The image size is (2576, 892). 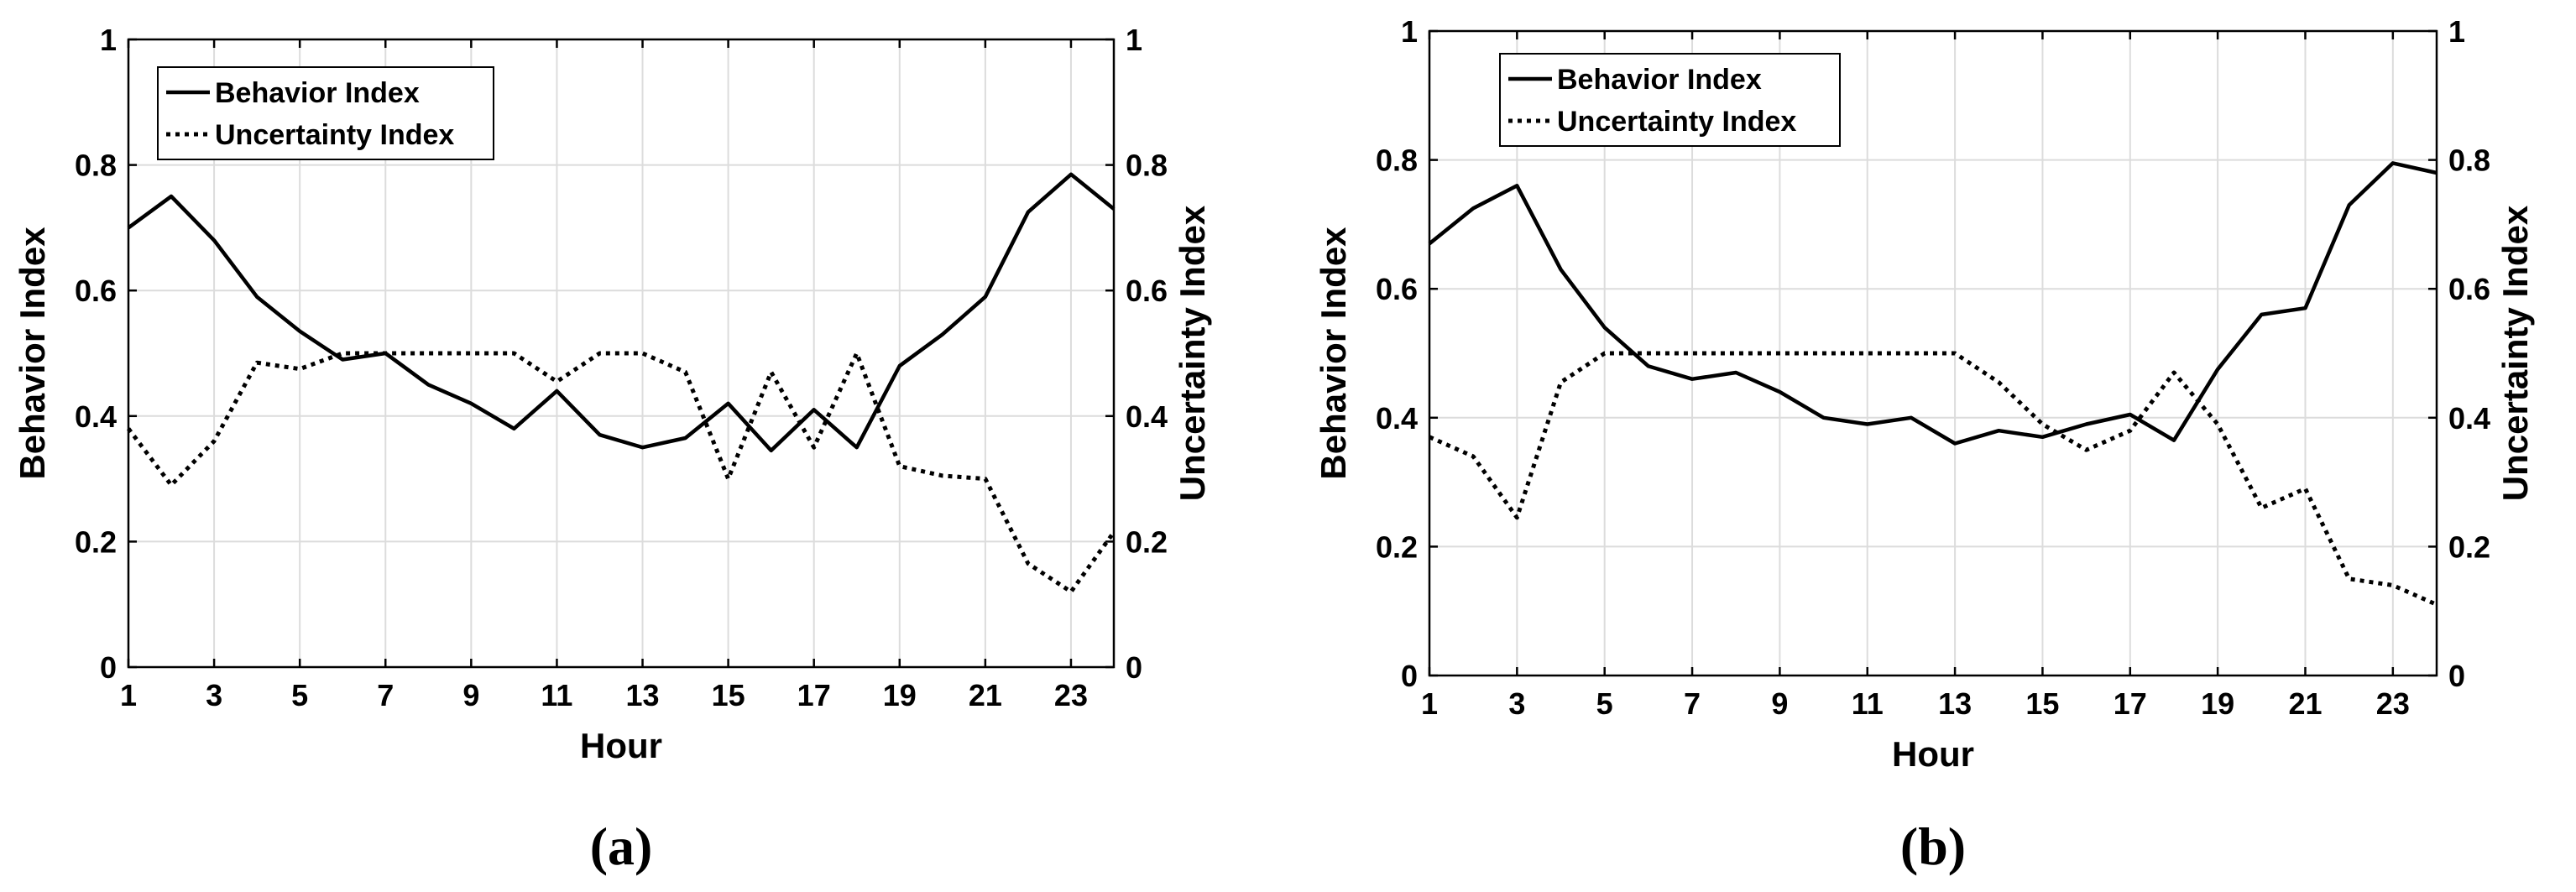 I want to click on panel-label: (a), so click(x=621, y=846).